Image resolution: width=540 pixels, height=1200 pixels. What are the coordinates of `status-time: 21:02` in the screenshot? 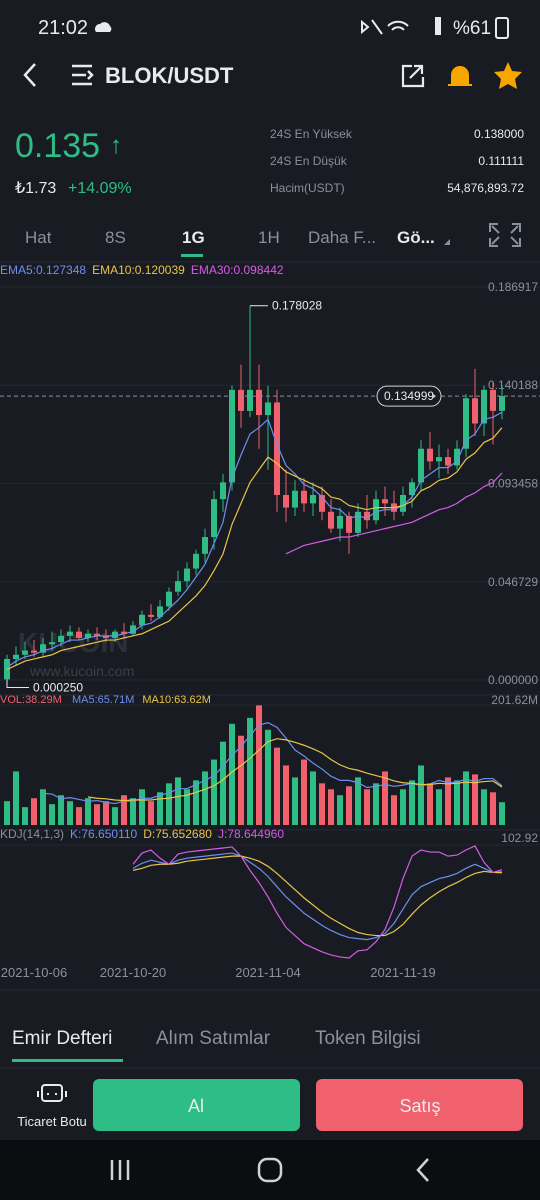 It's located at (63, 28).